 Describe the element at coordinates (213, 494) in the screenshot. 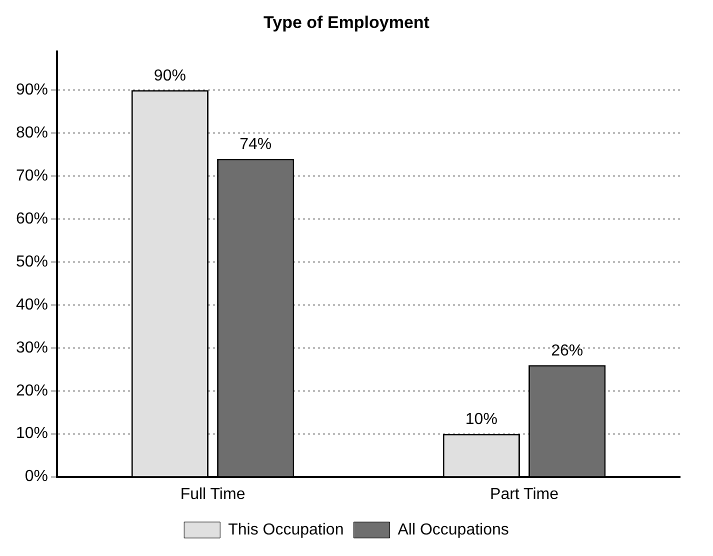

I see `x-tick-label: Full Time` at that location.